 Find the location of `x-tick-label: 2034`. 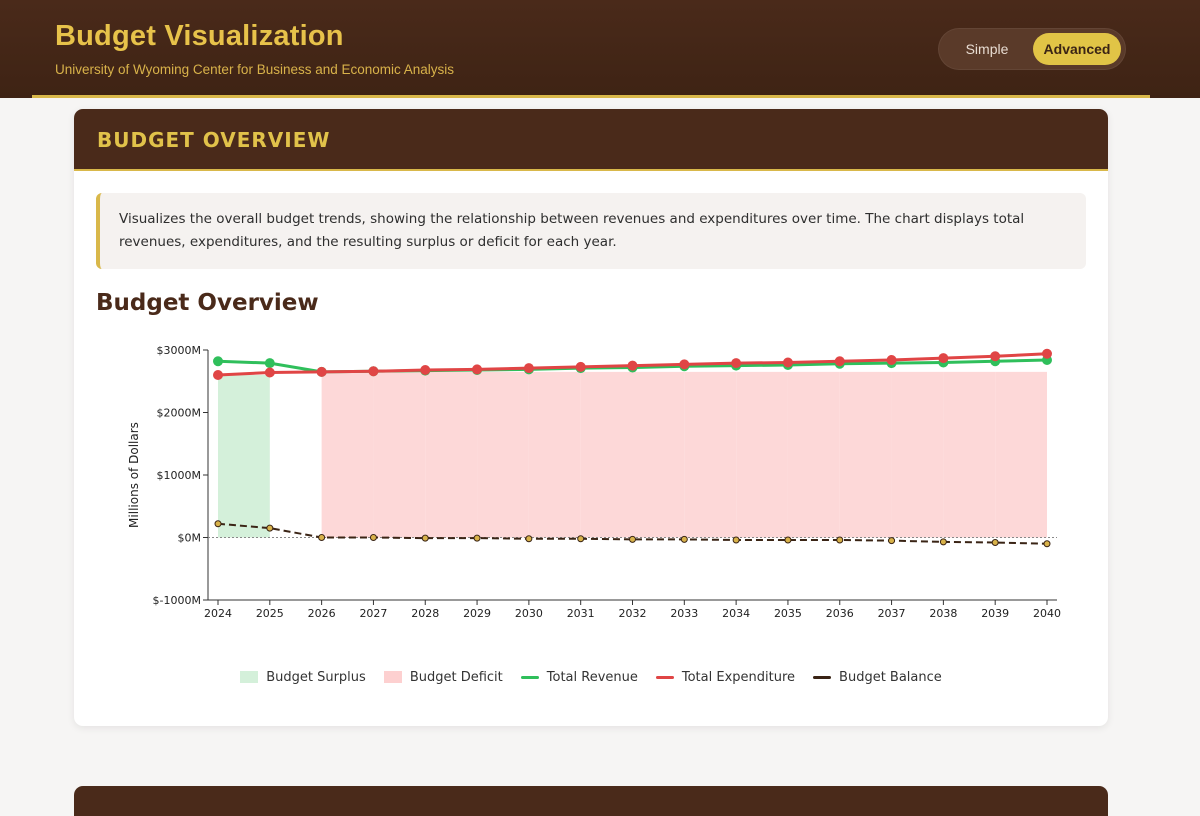

x-tick-label: 2034 is located at coordinates (736, 613).